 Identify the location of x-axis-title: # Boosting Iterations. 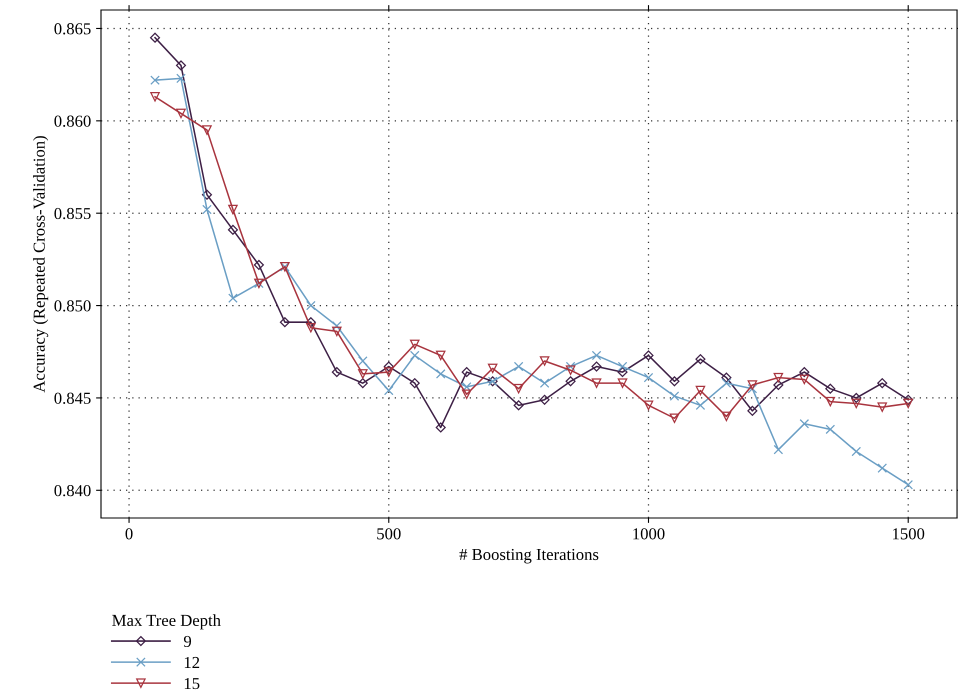
(528, 556).